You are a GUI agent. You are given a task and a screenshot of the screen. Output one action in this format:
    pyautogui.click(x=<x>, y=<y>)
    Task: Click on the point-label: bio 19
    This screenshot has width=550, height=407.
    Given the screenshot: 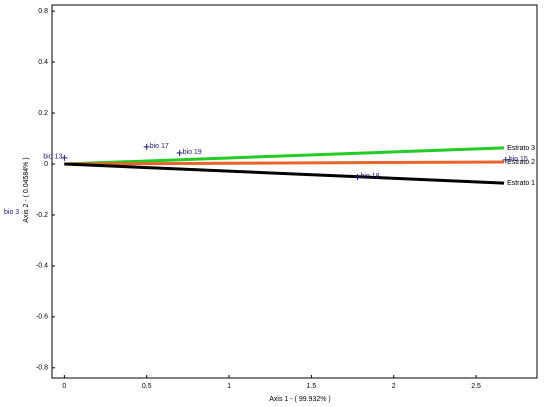 What is the action you would take?
    pyautogui.click(x=192, y=152)
    